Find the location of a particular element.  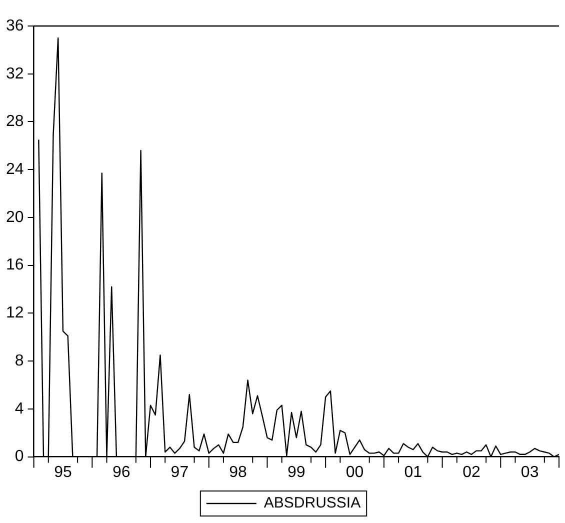

x-tick-label: 02 is located at coordinates (471, 472).